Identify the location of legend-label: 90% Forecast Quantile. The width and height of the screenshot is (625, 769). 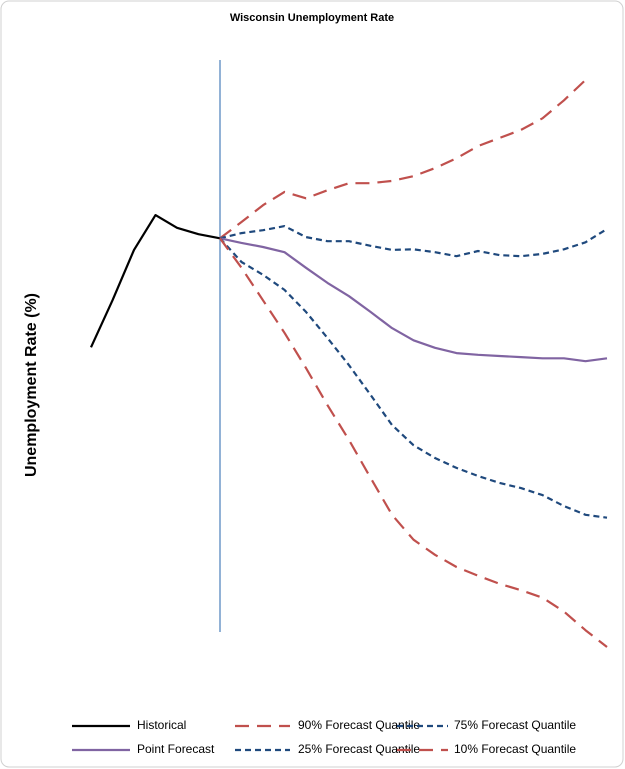
(359, 725).